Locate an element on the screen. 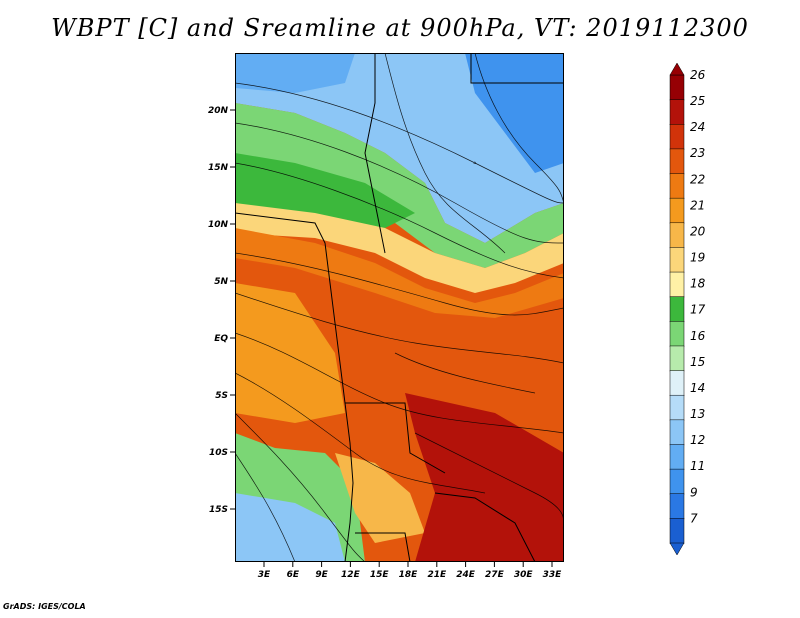  lon-label: 9E is located at coordinates (321, 575).